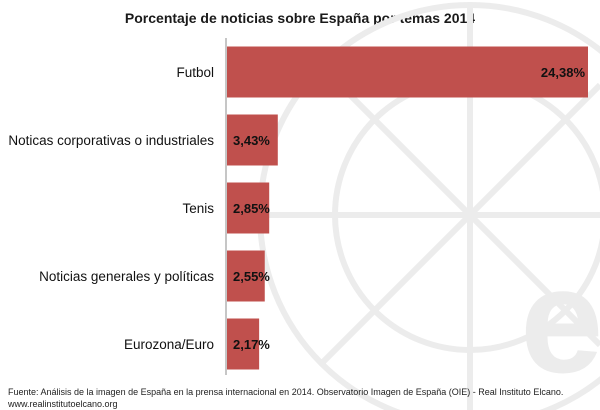  I want to click on category-label-noticias-generales-y-politicas: Noticias generales y políticas, so click(126, 276).